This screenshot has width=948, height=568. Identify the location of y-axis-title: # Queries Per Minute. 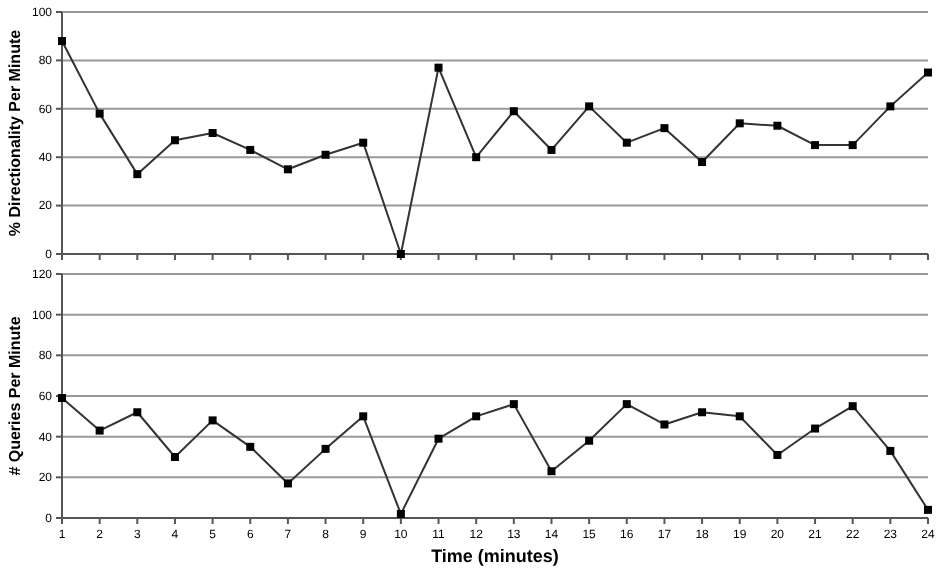
(15, 395).